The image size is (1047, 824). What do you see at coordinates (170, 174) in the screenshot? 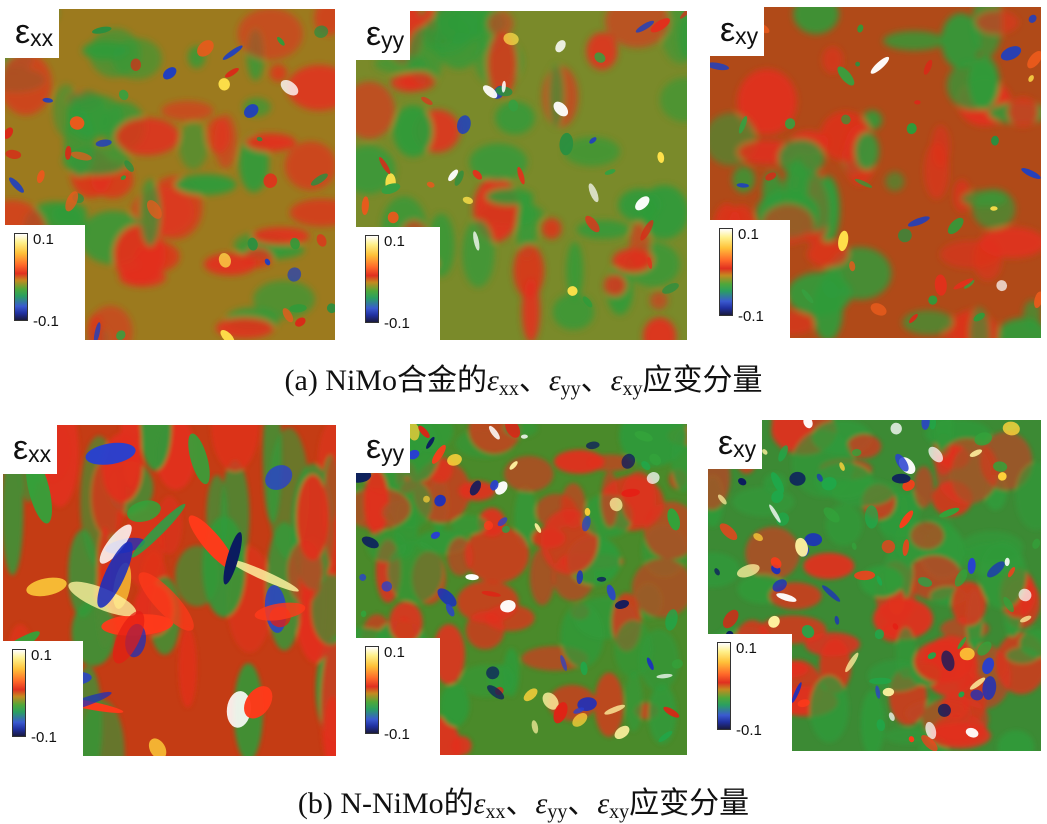
I see `strain-map-a-exx: εxx 0.1 -0.1` at bounding box center [170, 174].